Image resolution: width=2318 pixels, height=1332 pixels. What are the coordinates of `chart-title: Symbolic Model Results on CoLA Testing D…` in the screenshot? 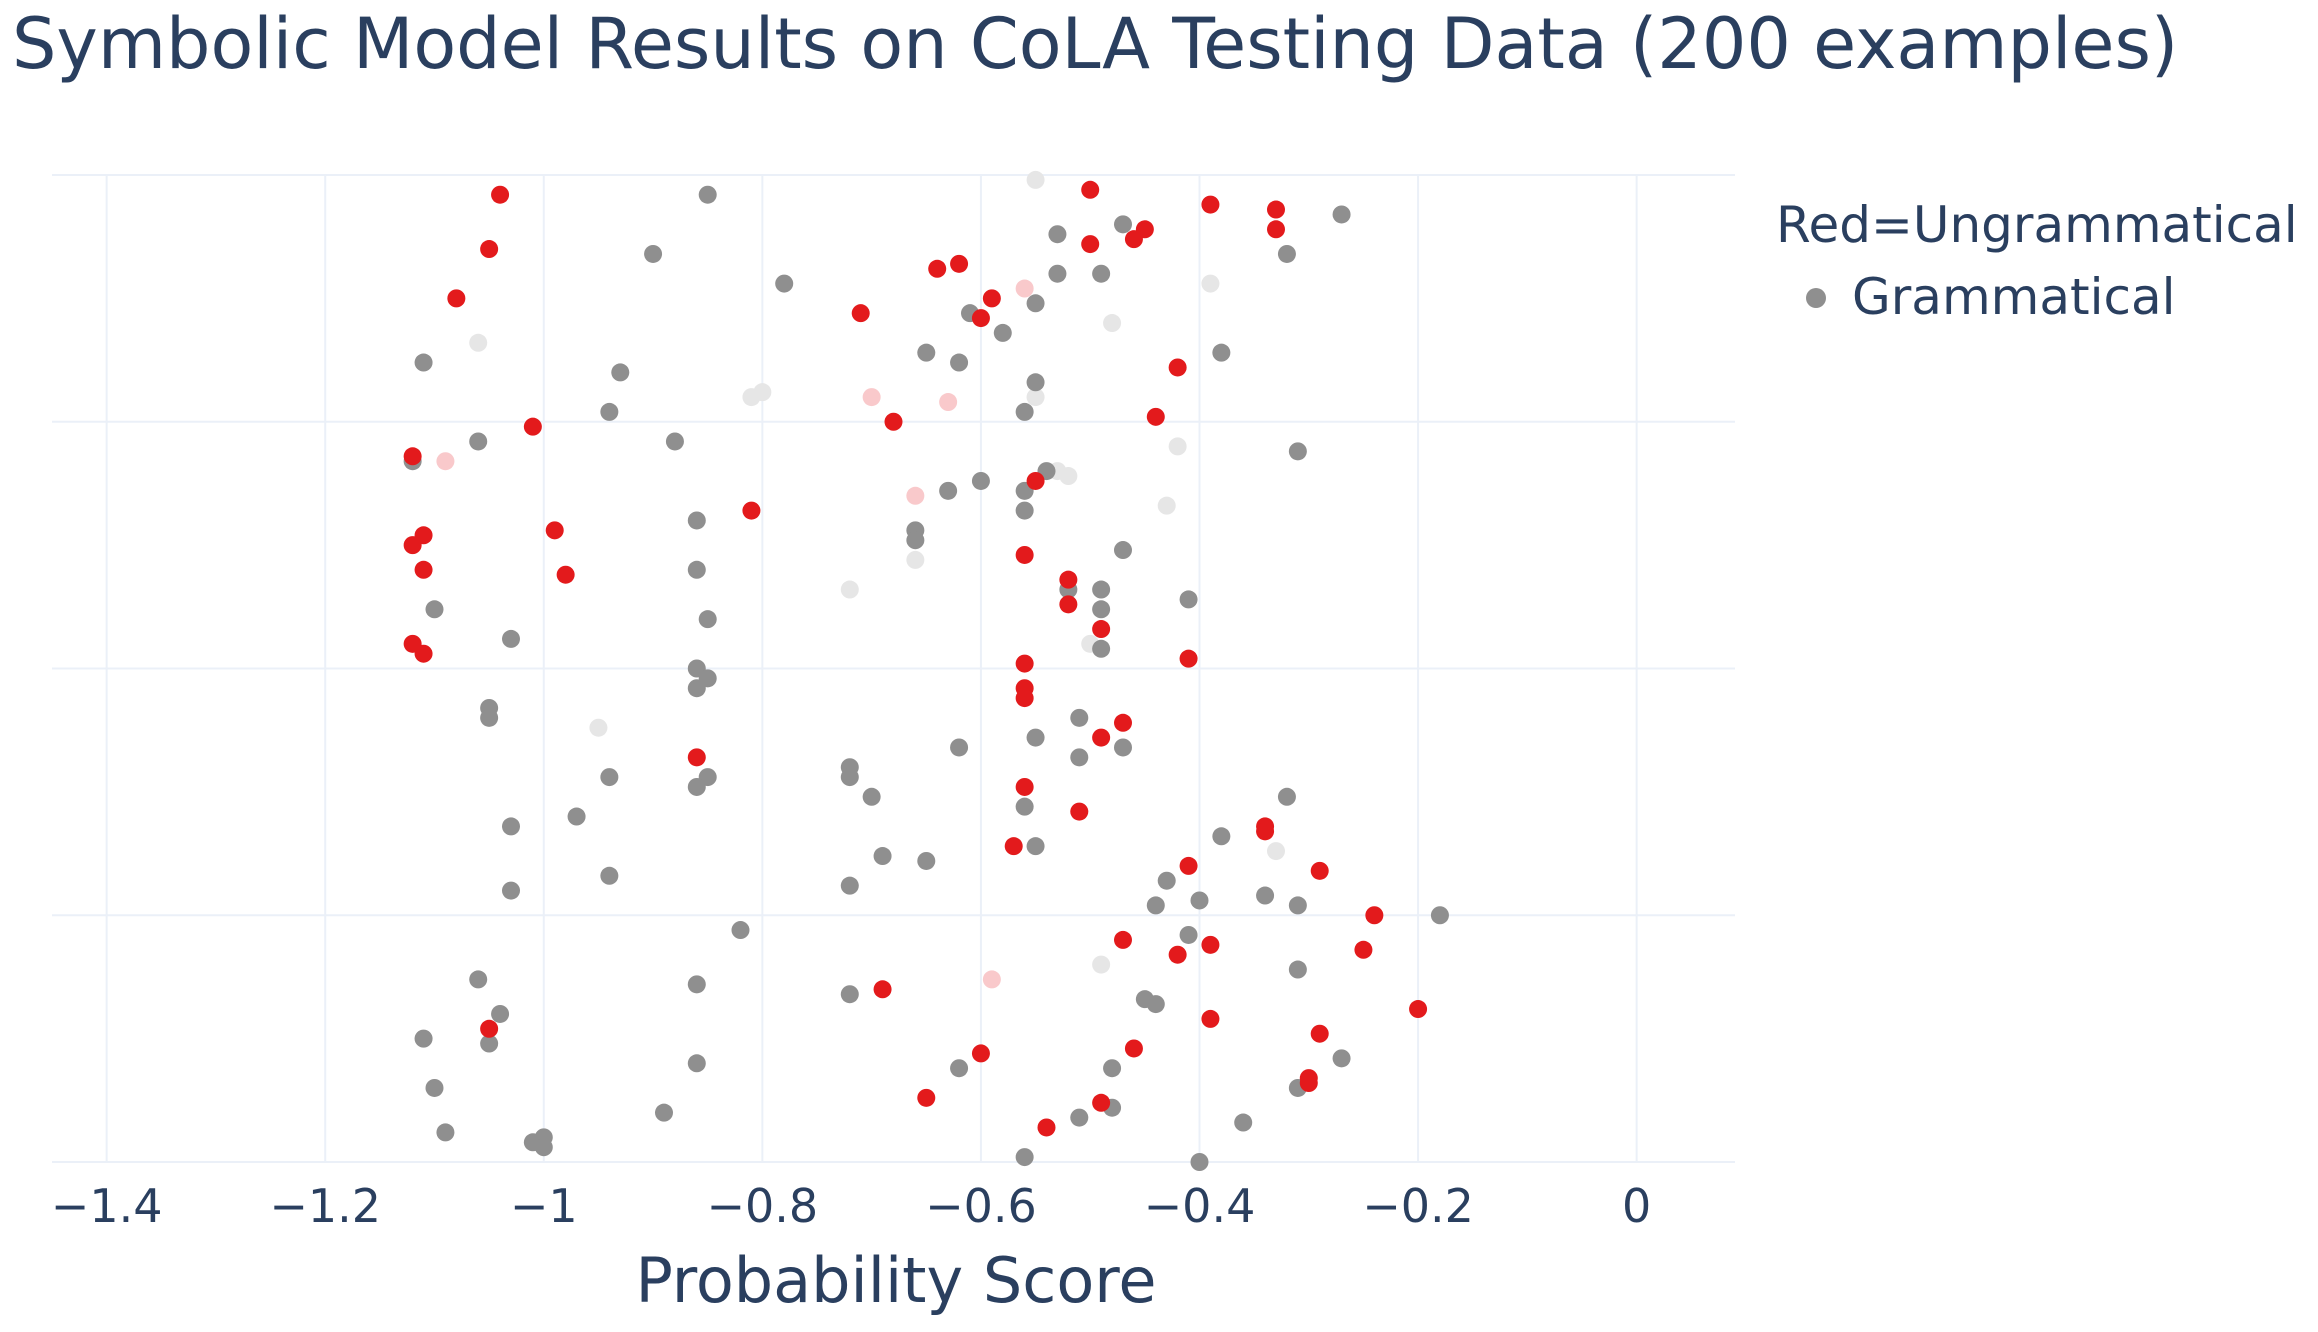 It's located at (1095, 44).